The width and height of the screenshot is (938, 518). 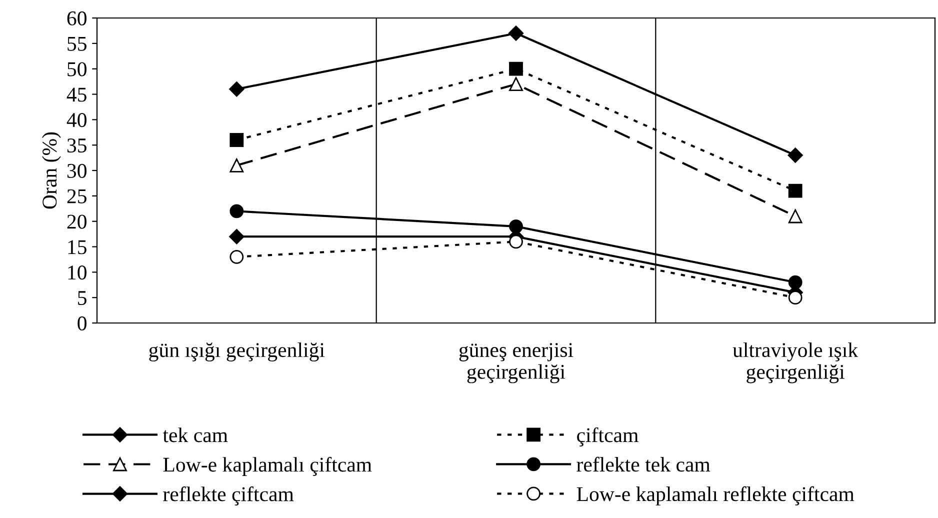 What do you see at coordinates (795, 363) in the screenshot?
I see `x-tick-label: ultraviyole ışık geçirgenliği` at bounding box center [795, 363].